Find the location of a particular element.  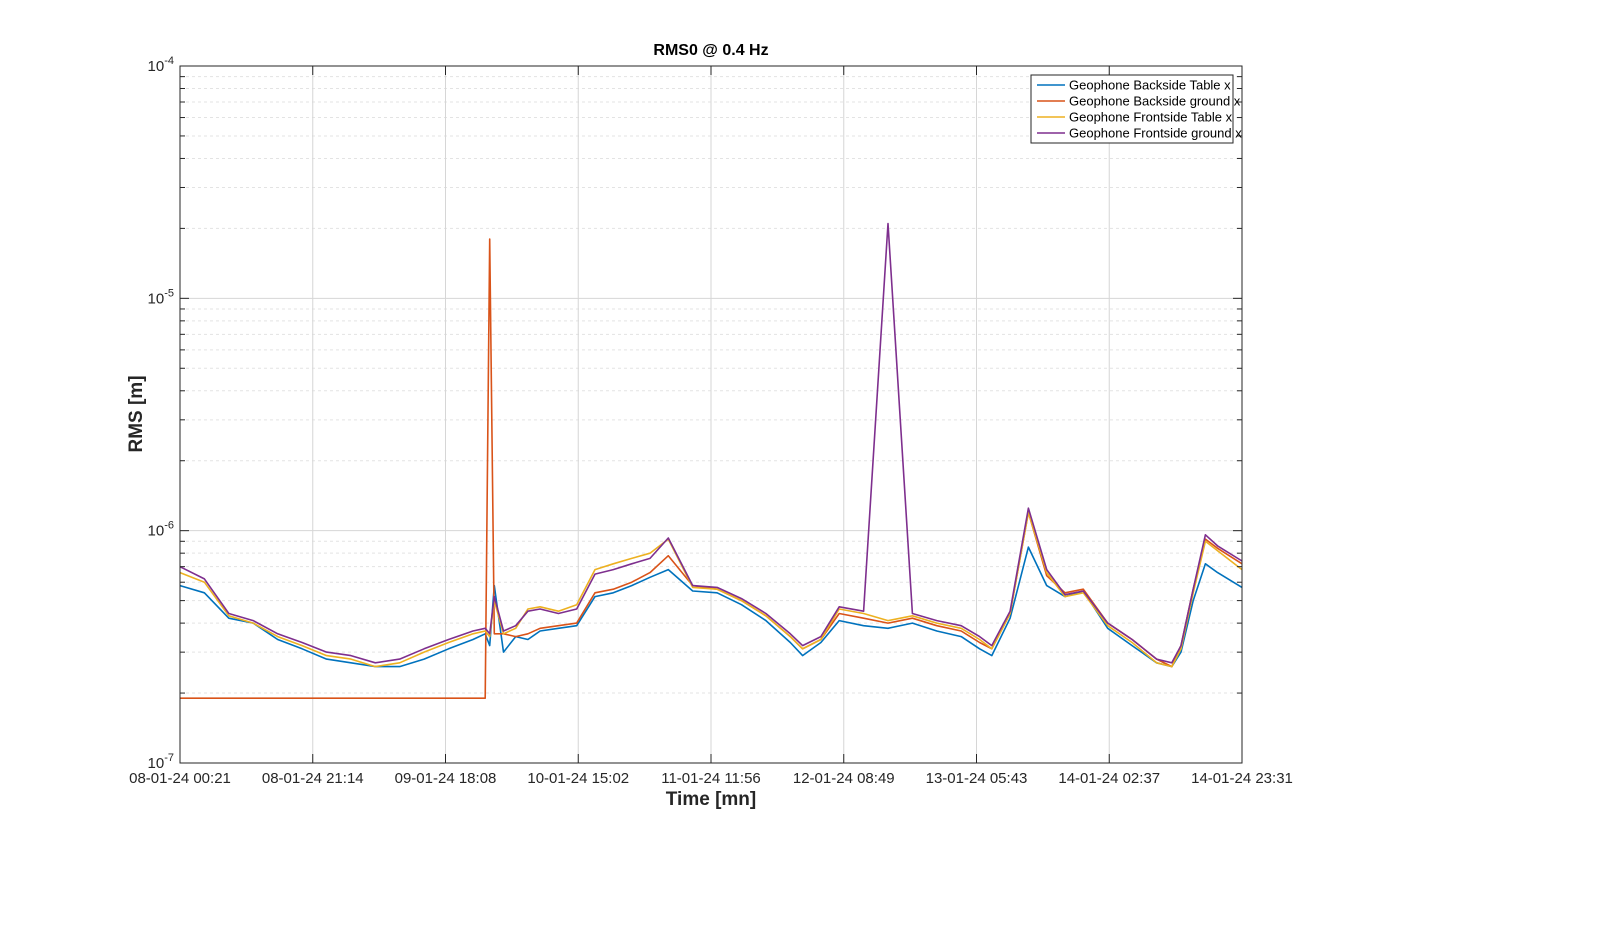

x-tick-label: 09-01-24 18:08 is located at coordinates (446, 778).